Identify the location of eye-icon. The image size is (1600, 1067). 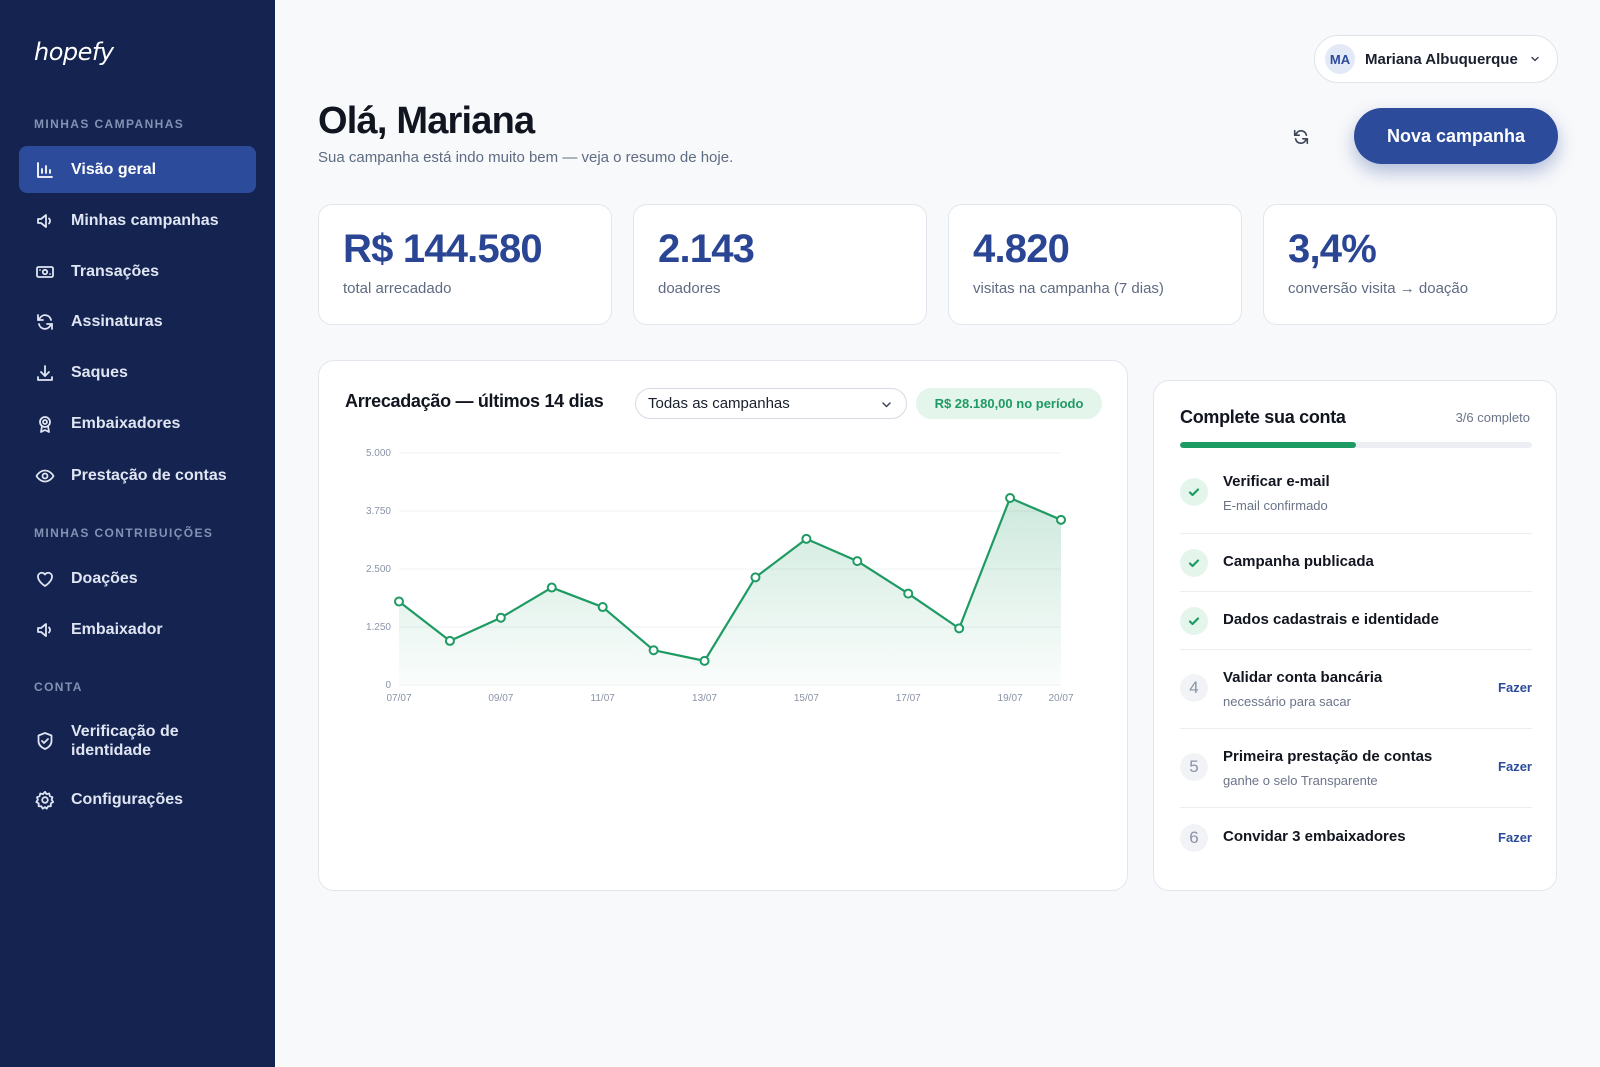
(45, 476).